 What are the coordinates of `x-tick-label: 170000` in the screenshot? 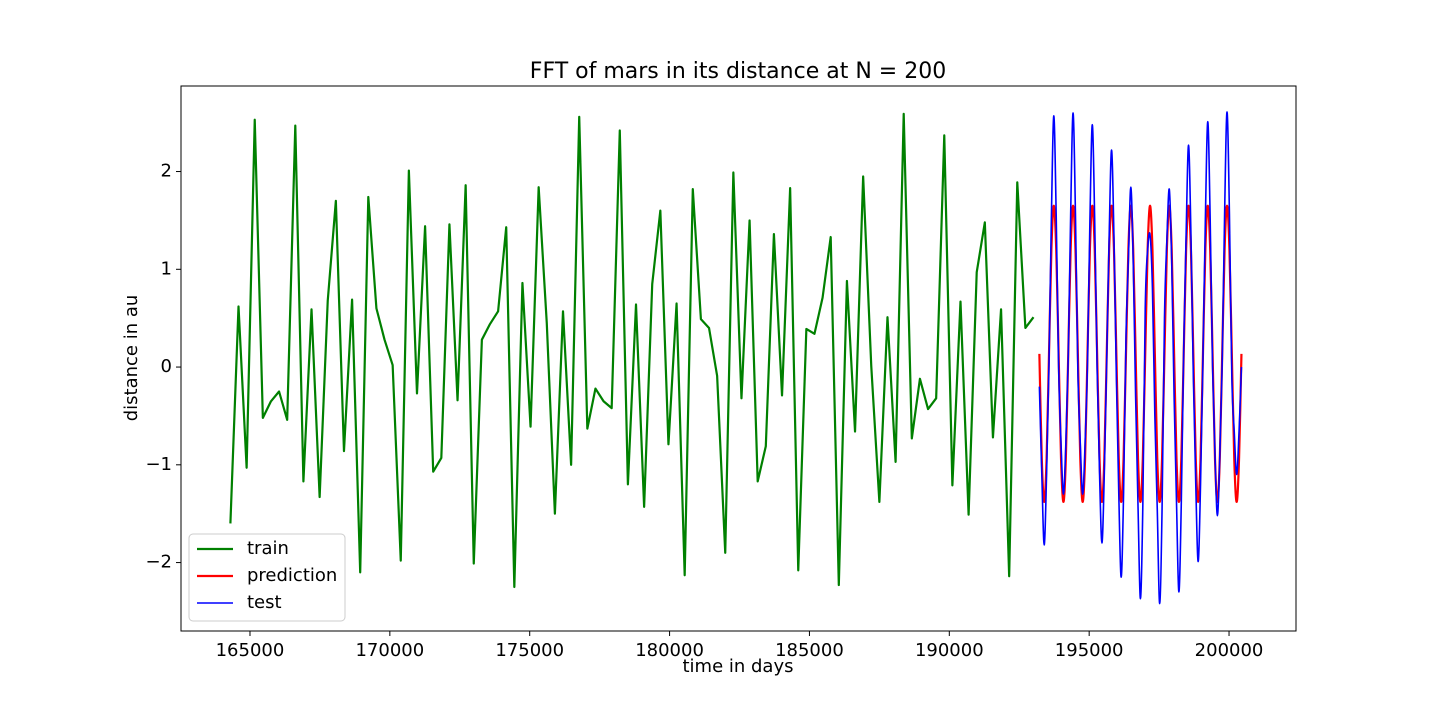 It's located at (389, 650).